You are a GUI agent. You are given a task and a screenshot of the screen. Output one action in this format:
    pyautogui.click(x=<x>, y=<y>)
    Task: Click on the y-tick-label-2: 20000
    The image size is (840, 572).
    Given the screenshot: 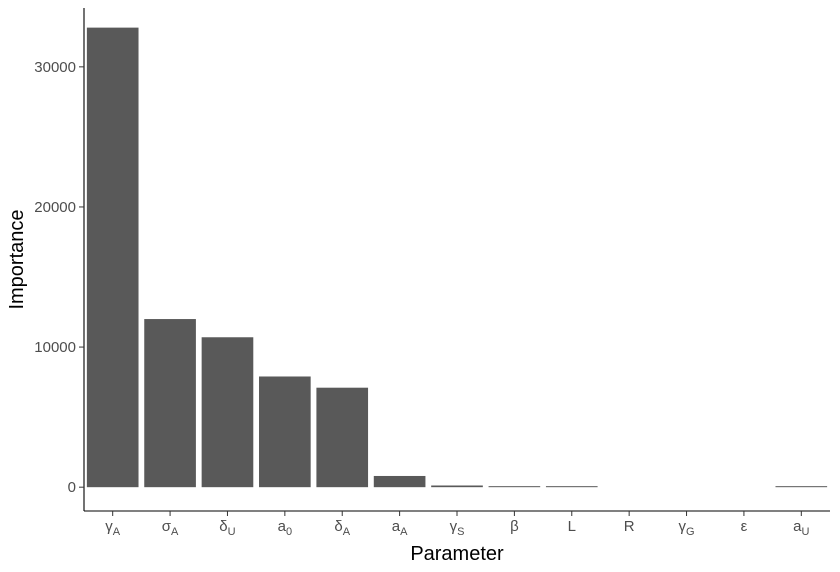 What is the action you would take?
    pyautogui.click(x=55, y=207)
    